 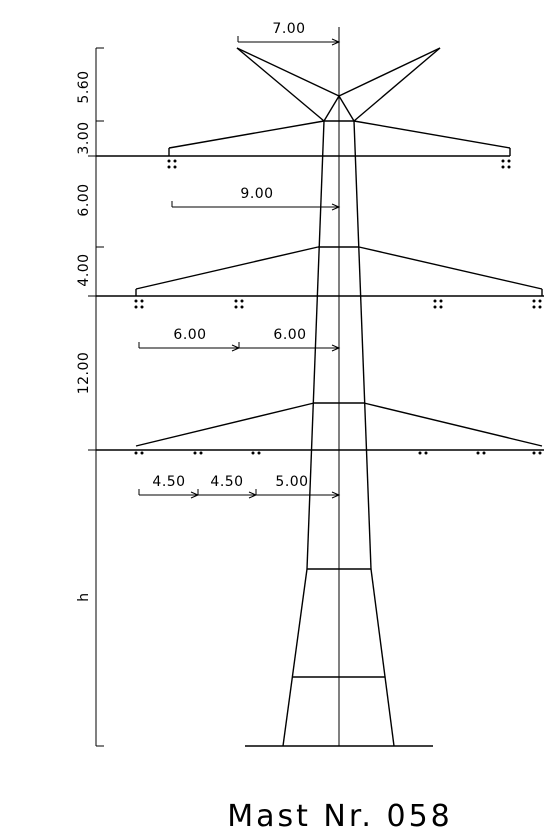 What do you see at coordinates (84, 373) in the screenshot?
I see `dim-label-12-00: 12.00` at bounding box center [84, 373].